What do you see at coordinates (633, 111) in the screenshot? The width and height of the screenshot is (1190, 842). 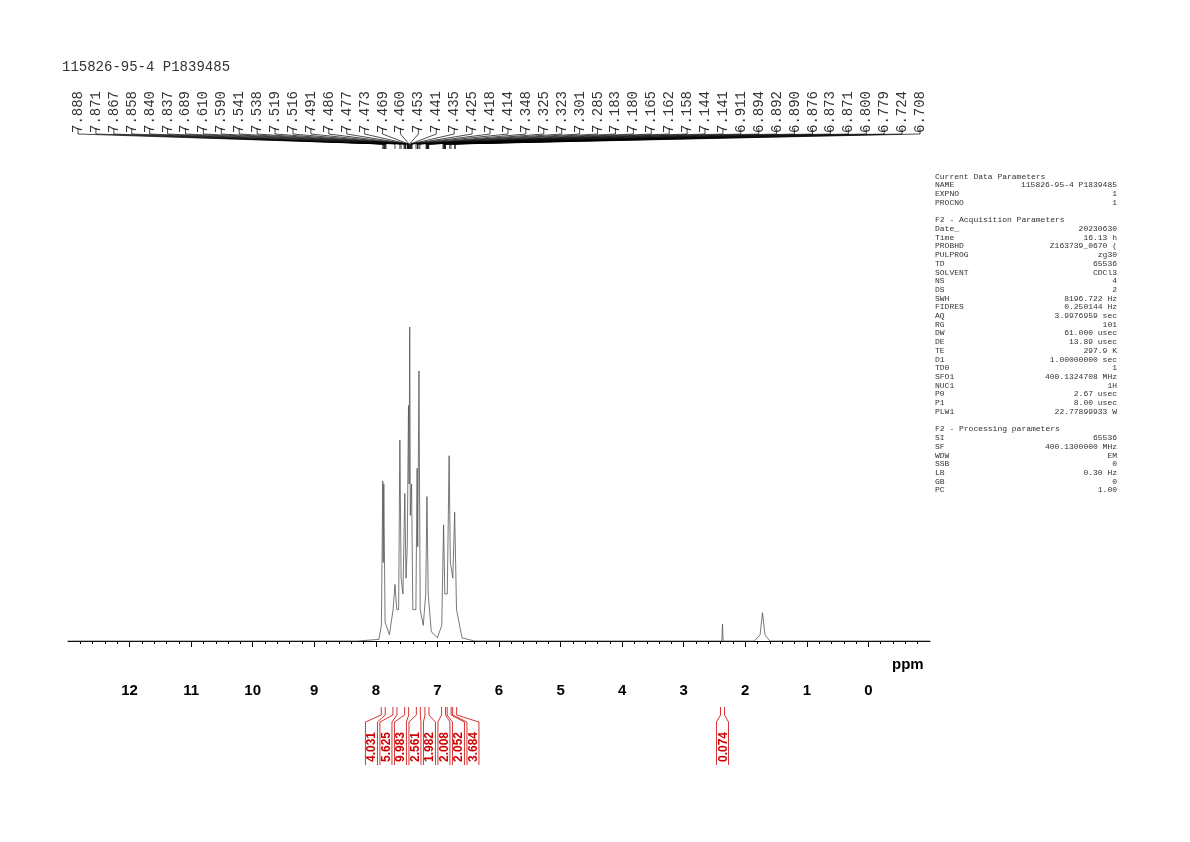 I see `annotation: 7.180` at bounding box center [633, 111].